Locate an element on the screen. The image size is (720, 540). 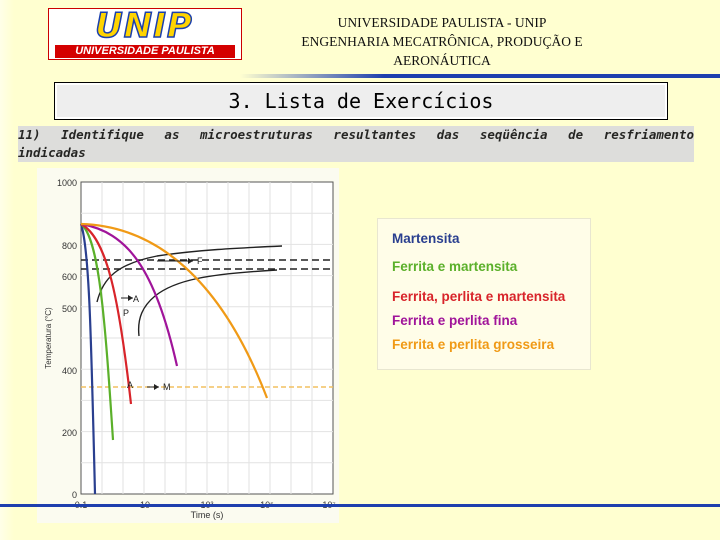
page-title: 3. Lista de Exercícios is located at coordinates (361, 101).